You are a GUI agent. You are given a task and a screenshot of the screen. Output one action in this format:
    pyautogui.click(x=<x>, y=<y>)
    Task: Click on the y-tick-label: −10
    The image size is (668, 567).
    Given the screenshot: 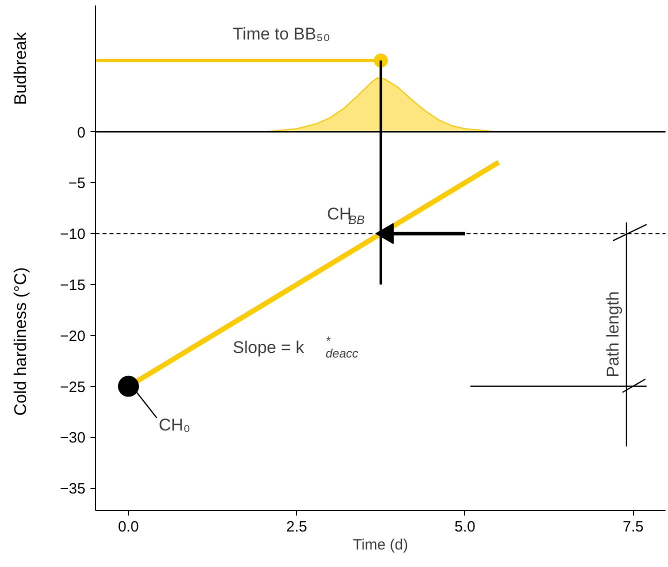 What is the action you would take?
    pyautogui.click(x=73, y=235)
    